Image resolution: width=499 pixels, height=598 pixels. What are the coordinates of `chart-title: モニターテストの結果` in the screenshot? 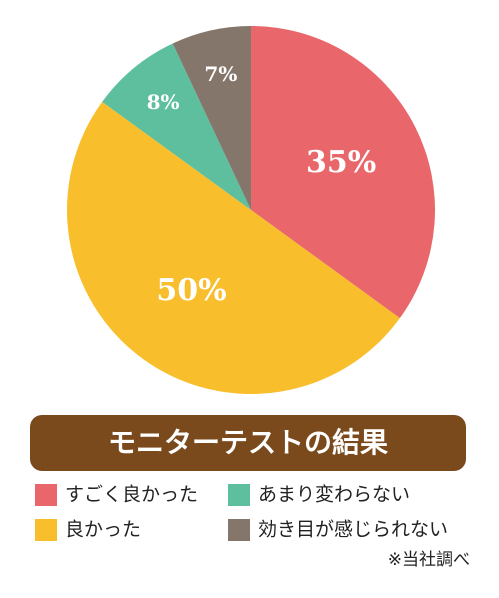 It's located at (248, 442).